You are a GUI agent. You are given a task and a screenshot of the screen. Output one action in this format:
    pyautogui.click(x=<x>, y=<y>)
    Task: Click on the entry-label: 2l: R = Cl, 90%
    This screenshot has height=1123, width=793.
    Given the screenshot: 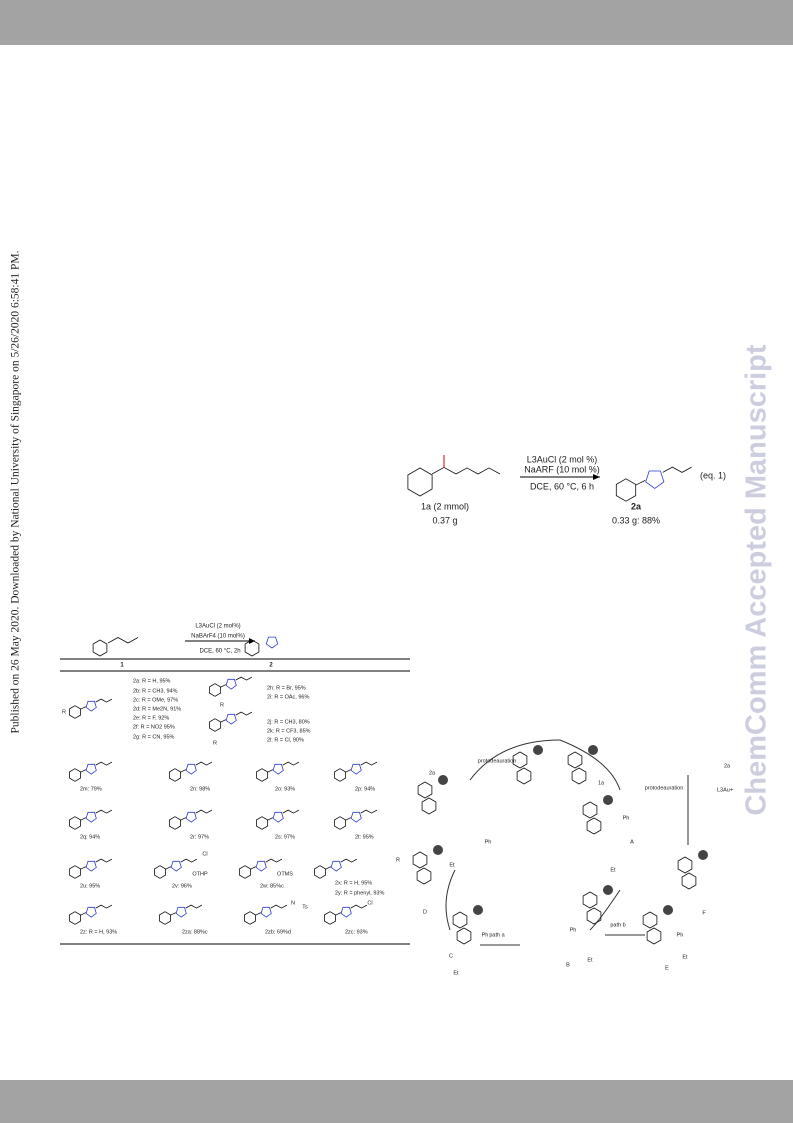 What is the action you would take?
    pyautogui.click(x=285, y=740)
    